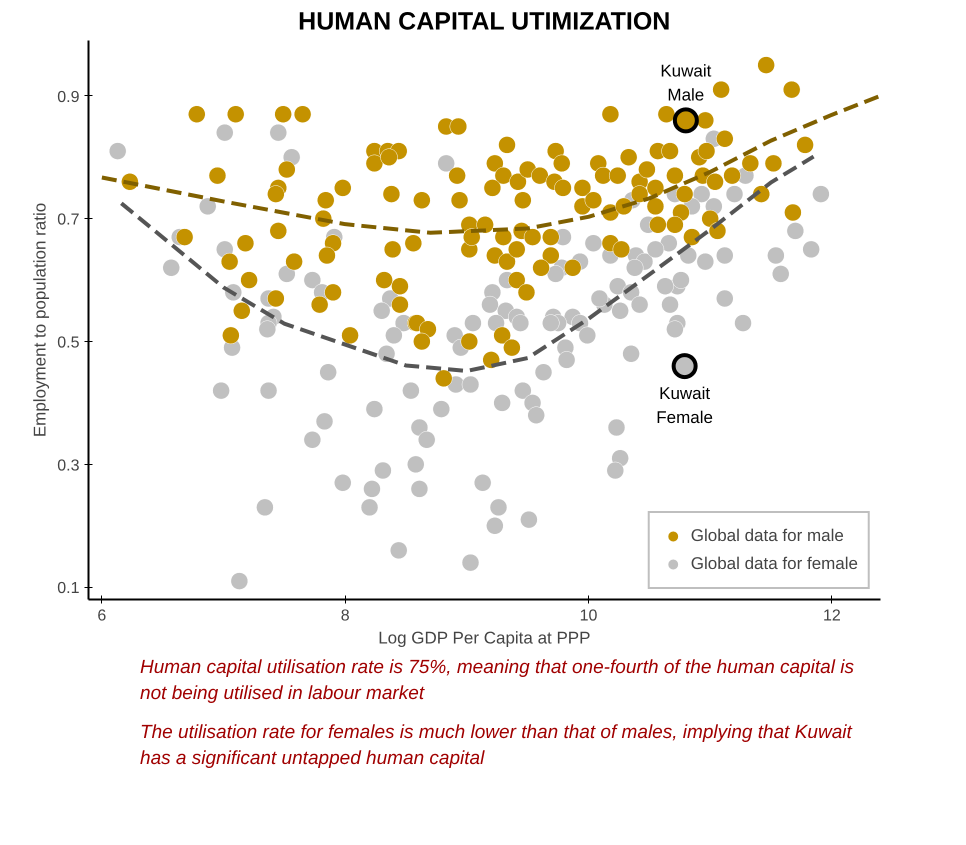  I want to click on x-axis-title: Log GDP Per Capita at PPP, so click(484, 638).